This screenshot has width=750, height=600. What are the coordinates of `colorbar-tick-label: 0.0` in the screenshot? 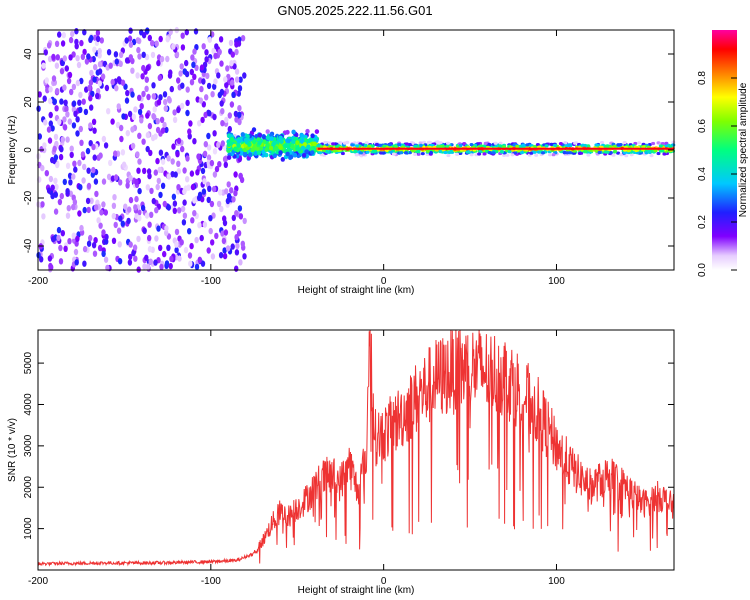 It's located at (702, 270).